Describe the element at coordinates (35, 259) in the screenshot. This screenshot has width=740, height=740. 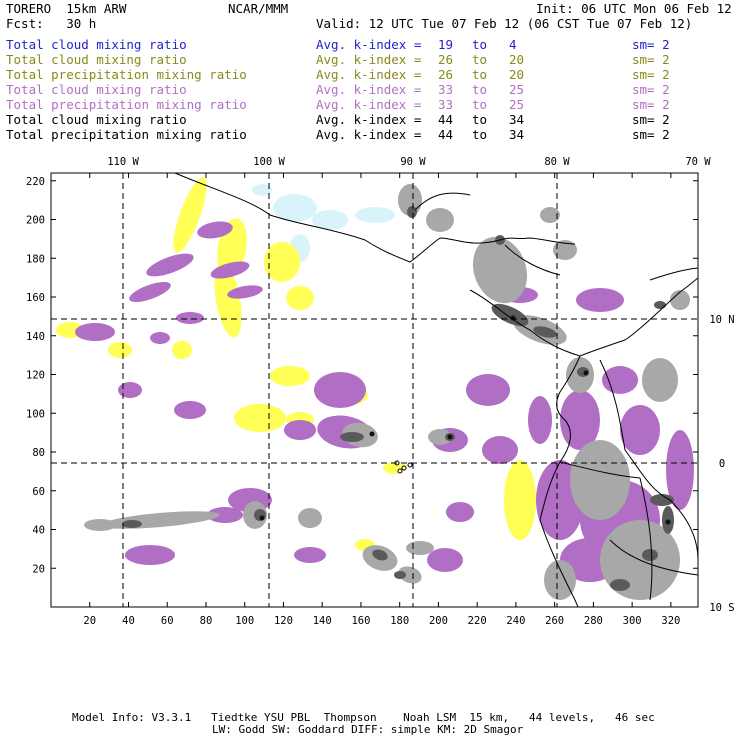
I see `y-tick-label: 180` at that location.